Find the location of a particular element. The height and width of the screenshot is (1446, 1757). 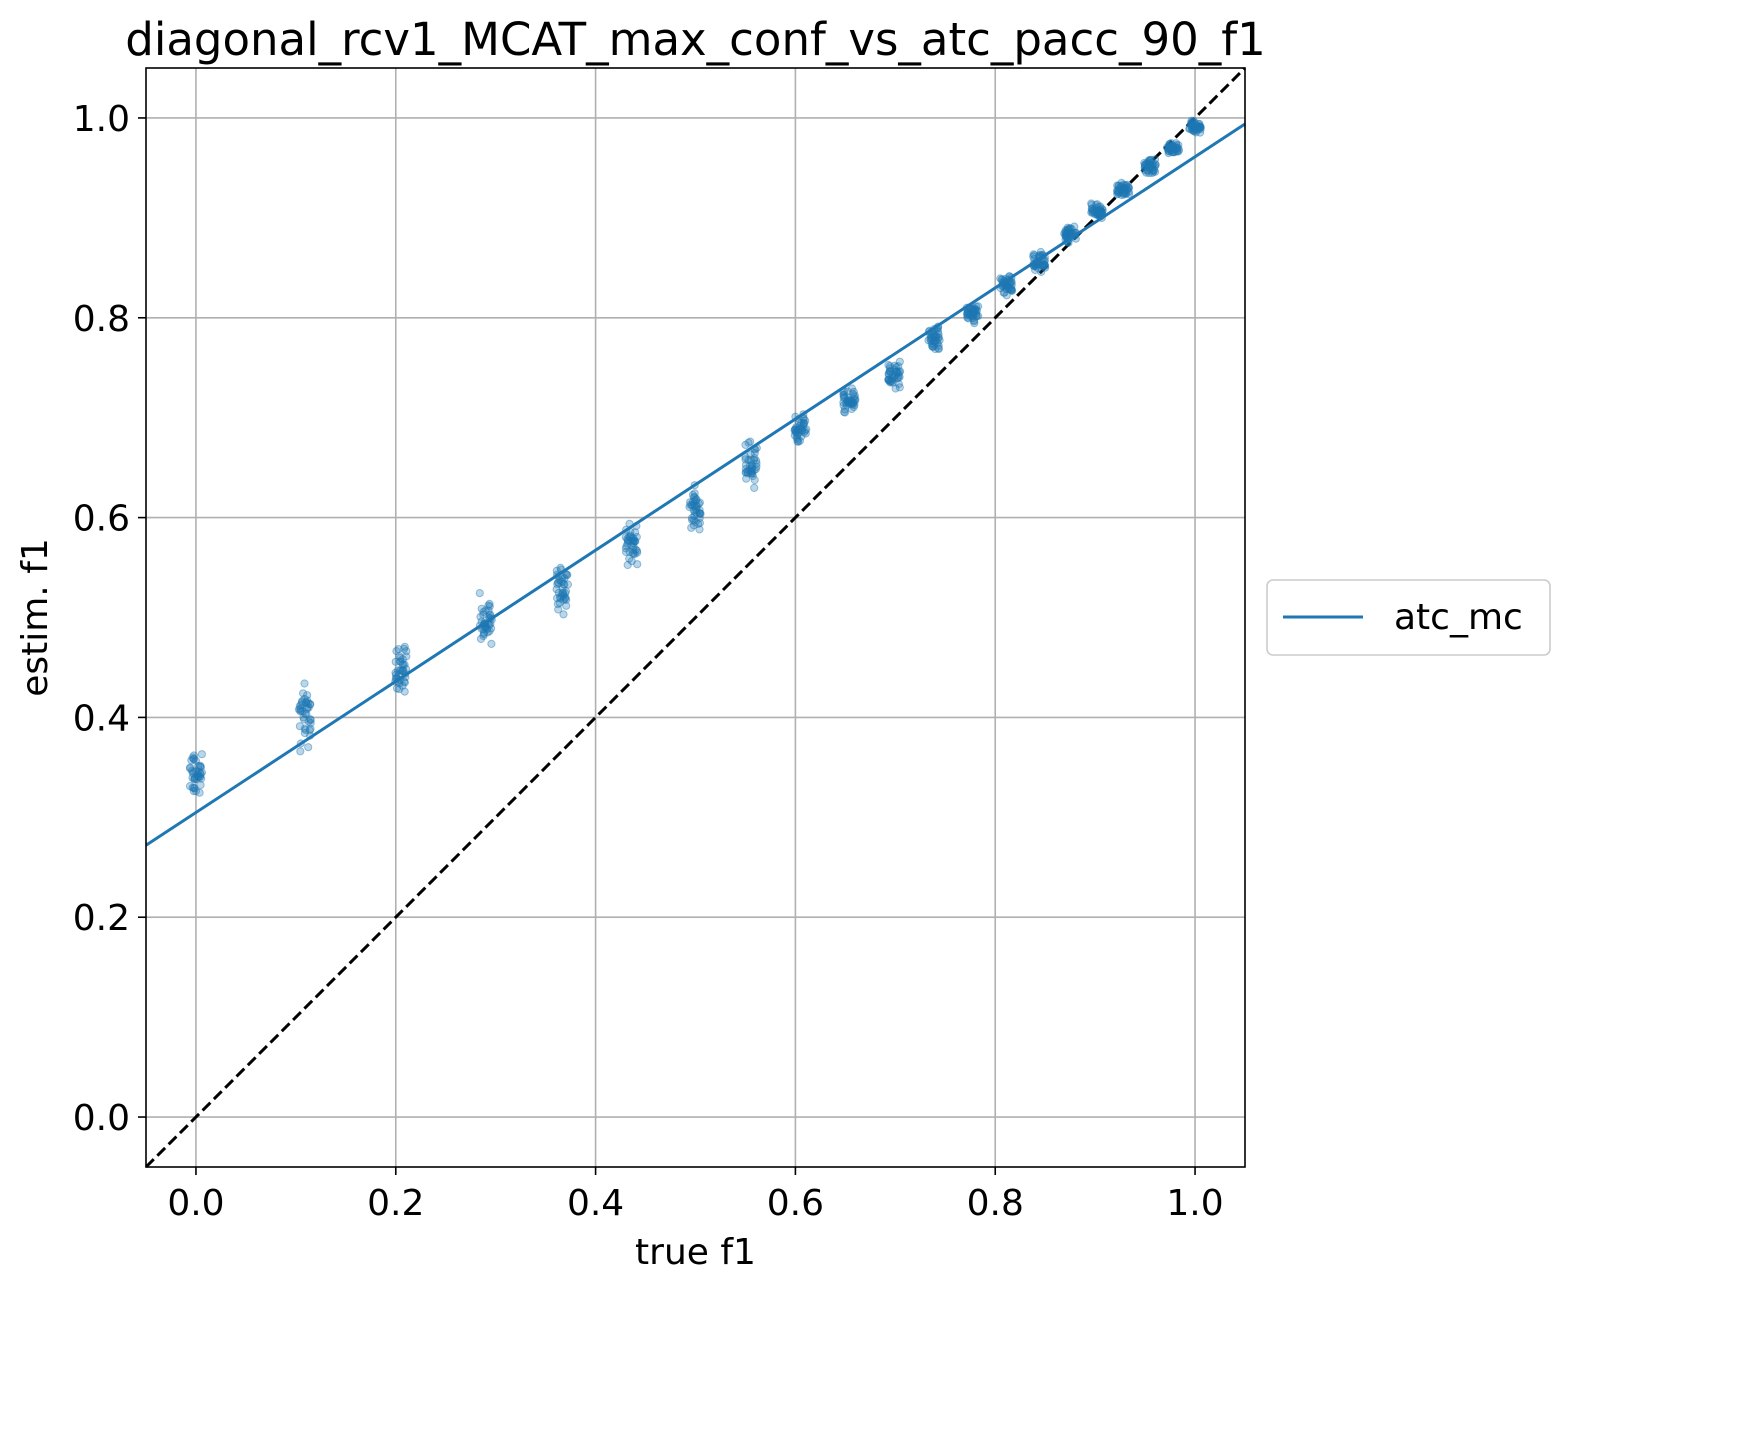

x-tick-label: 0.0 is located at coordinates (195, 1203).